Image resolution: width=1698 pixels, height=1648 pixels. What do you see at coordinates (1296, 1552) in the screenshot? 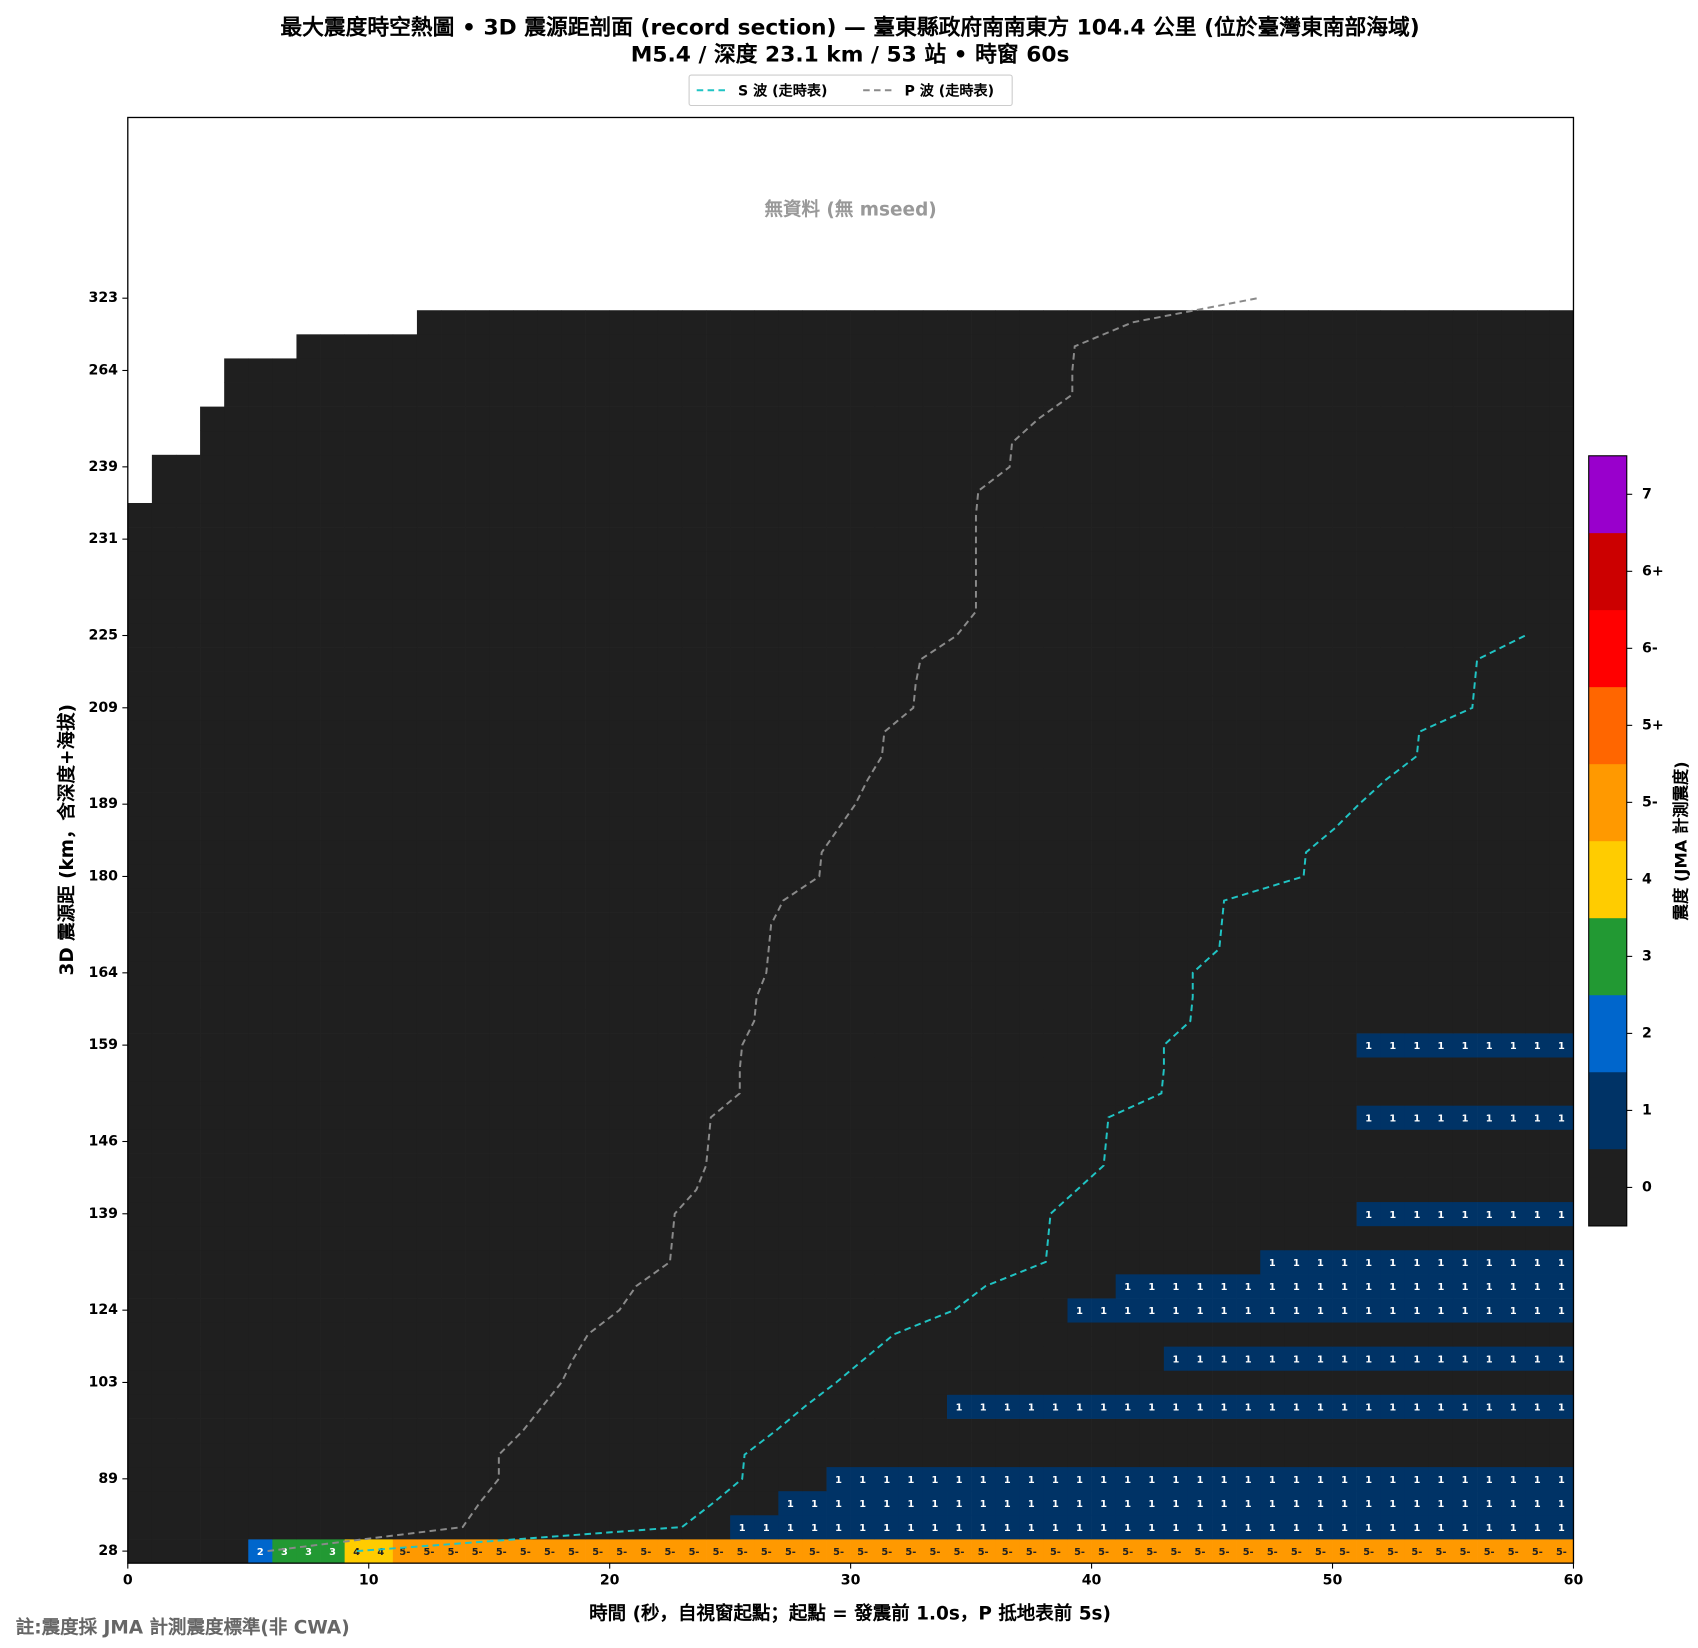
I see `cell-label: 5-` at bounding box center [1296, 1552].